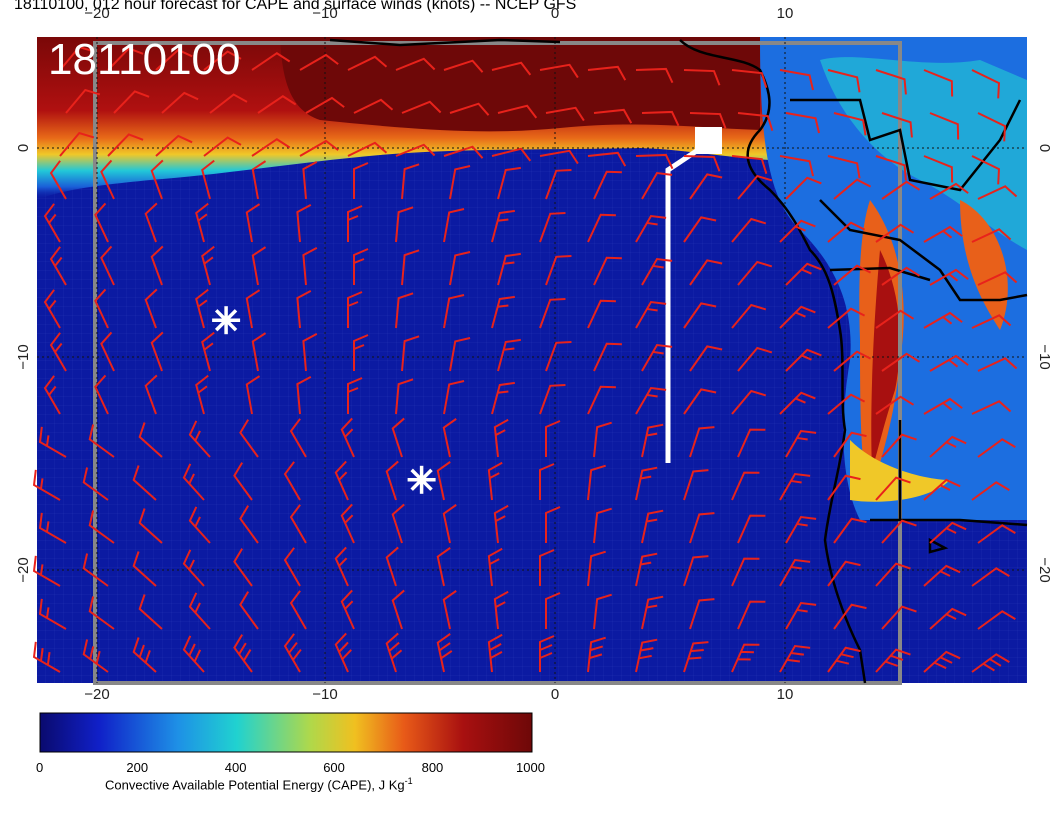 This screenshot has width=1056, height=816. What do you see at coordinates (693, 295) in the screenshot?
I see `flight-track` at bounding box center [693, 295].